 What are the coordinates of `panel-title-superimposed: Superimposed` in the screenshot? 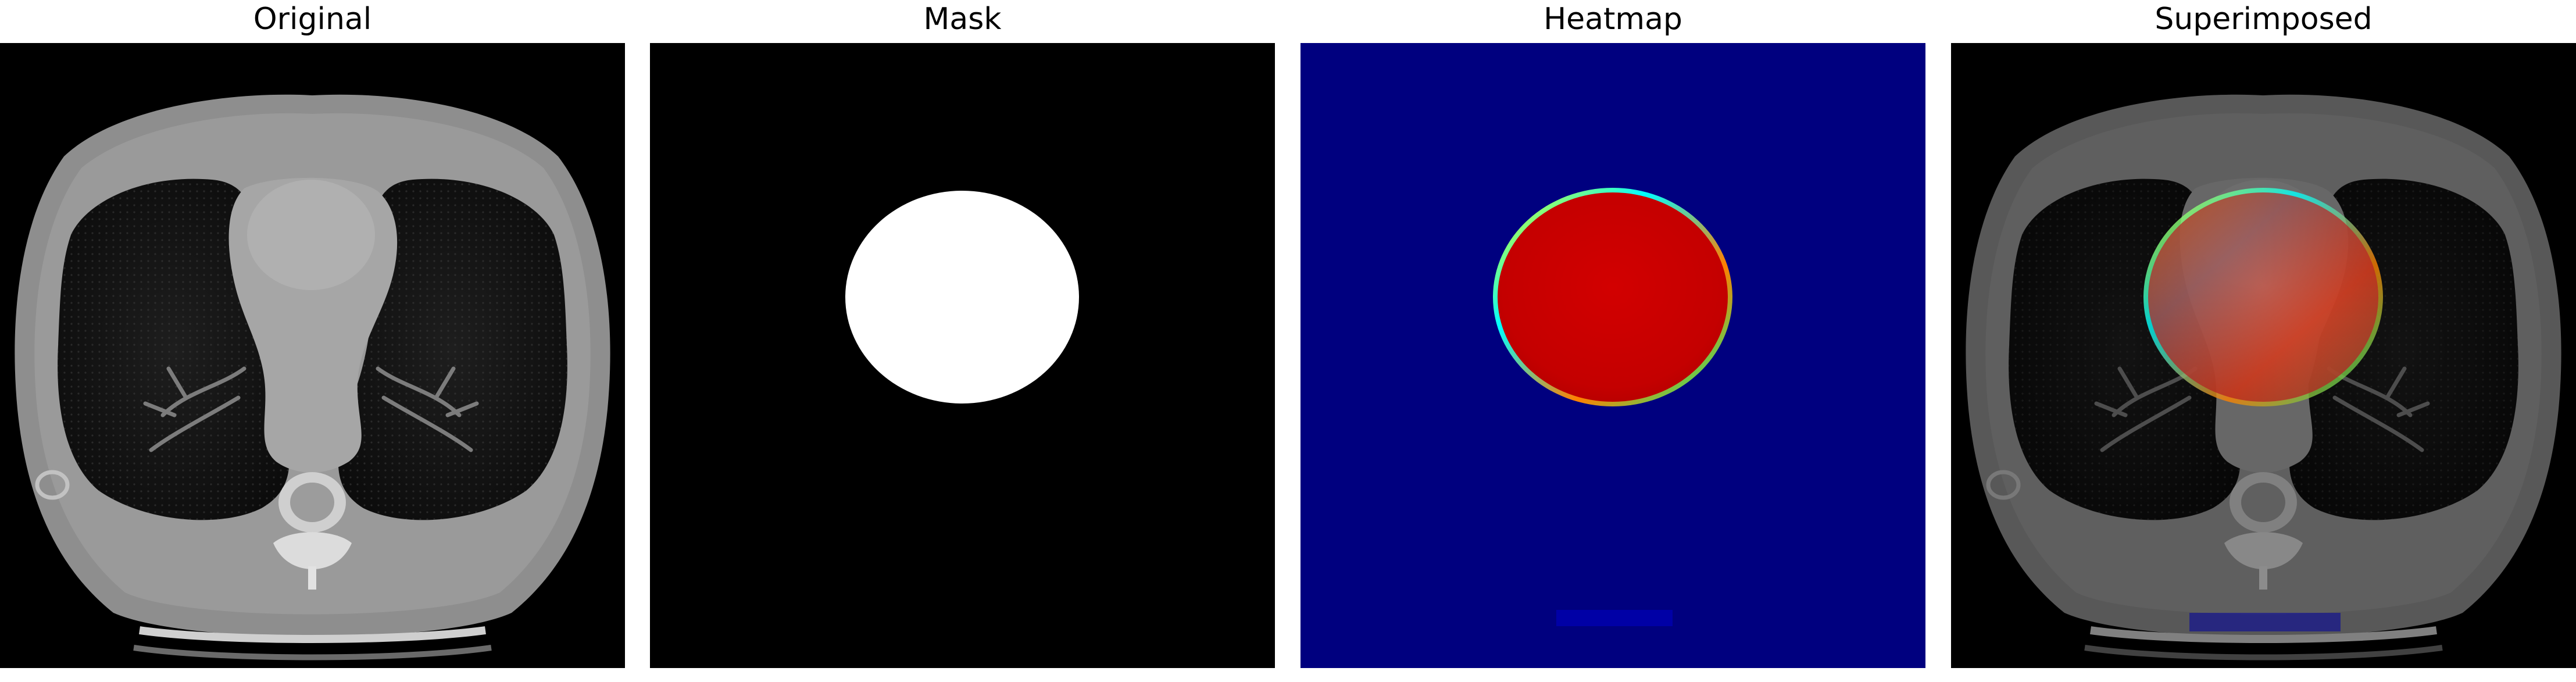 It's located at (2263, 19).